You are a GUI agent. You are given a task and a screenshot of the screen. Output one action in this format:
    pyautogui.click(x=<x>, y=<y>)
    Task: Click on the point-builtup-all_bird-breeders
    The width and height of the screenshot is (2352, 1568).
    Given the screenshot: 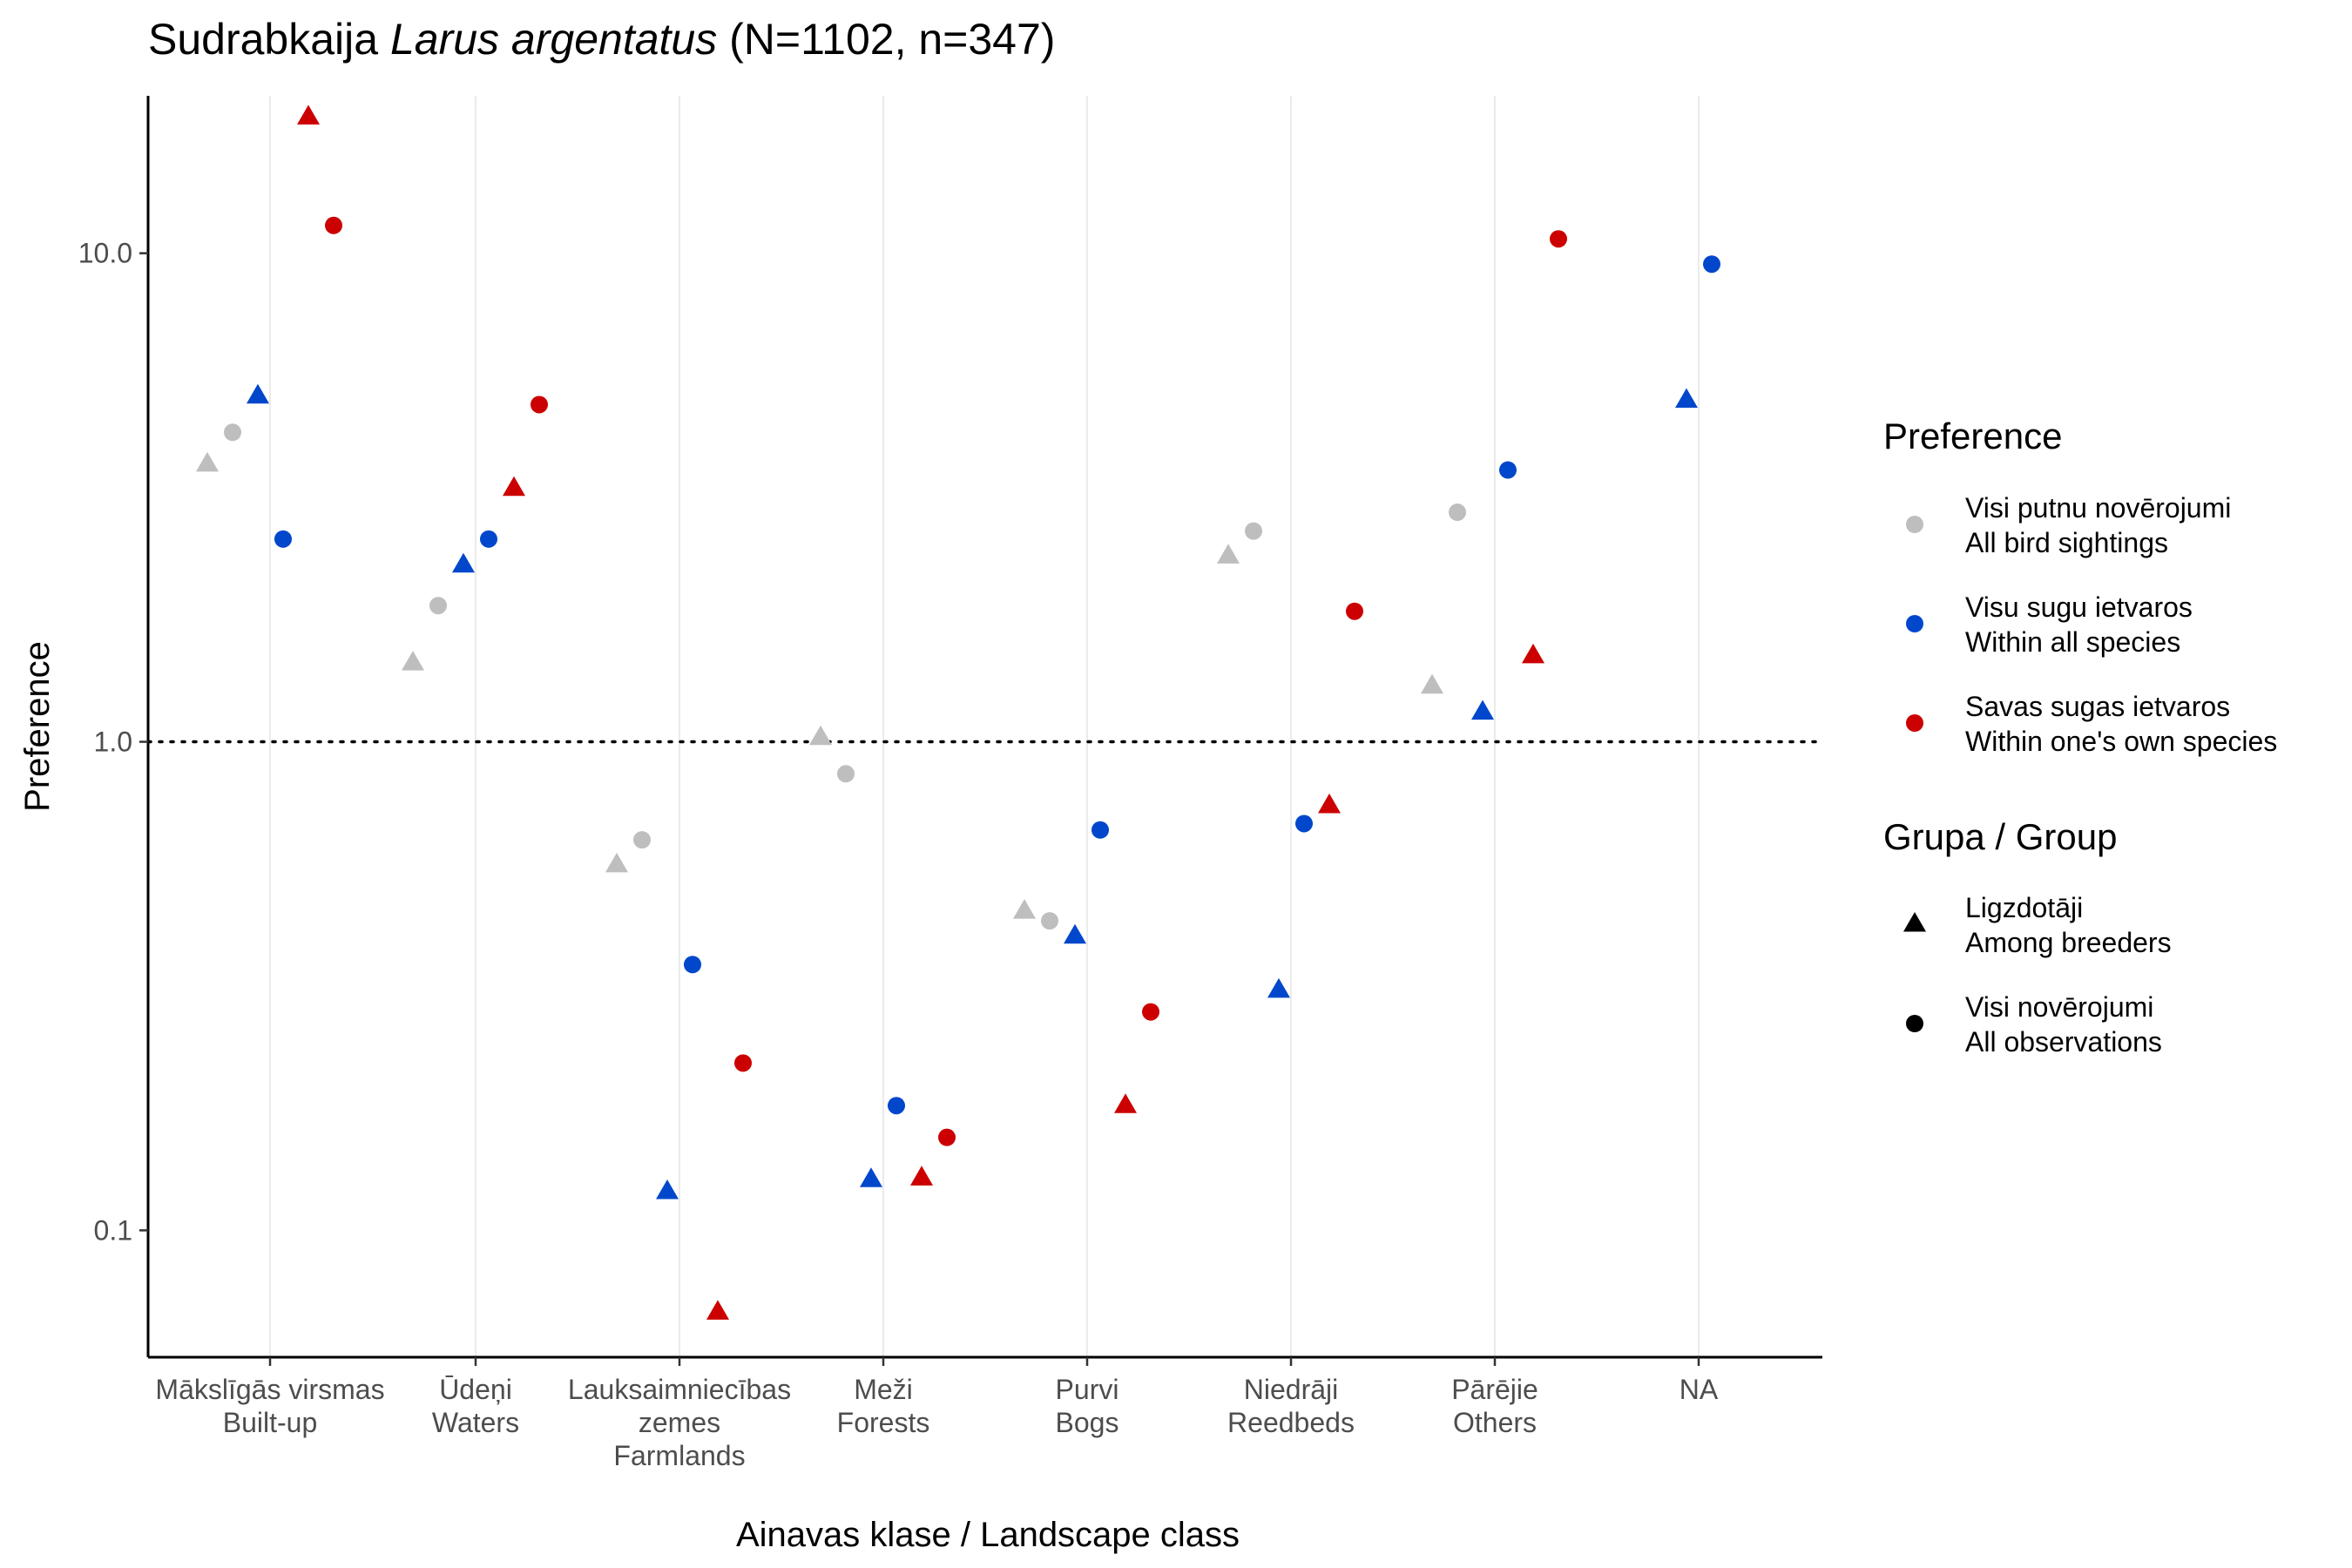 What is the action you would take?
    pyautogui.click(x=207, y=461)
    